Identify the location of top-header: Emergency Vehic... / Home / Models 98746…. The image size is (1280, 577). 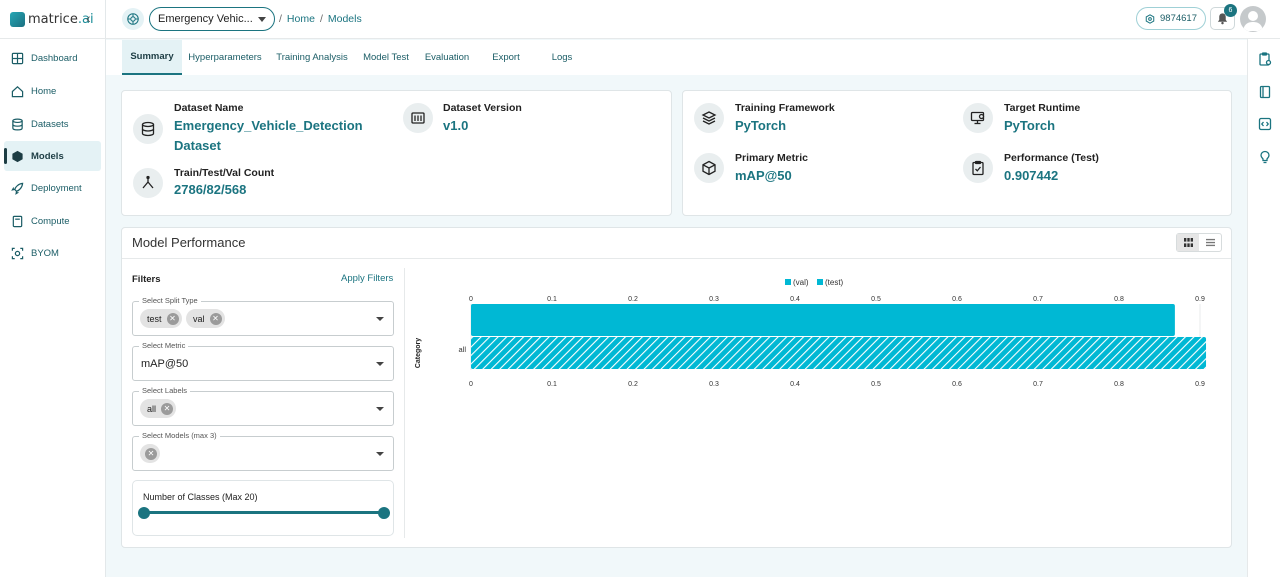
(693, 19).